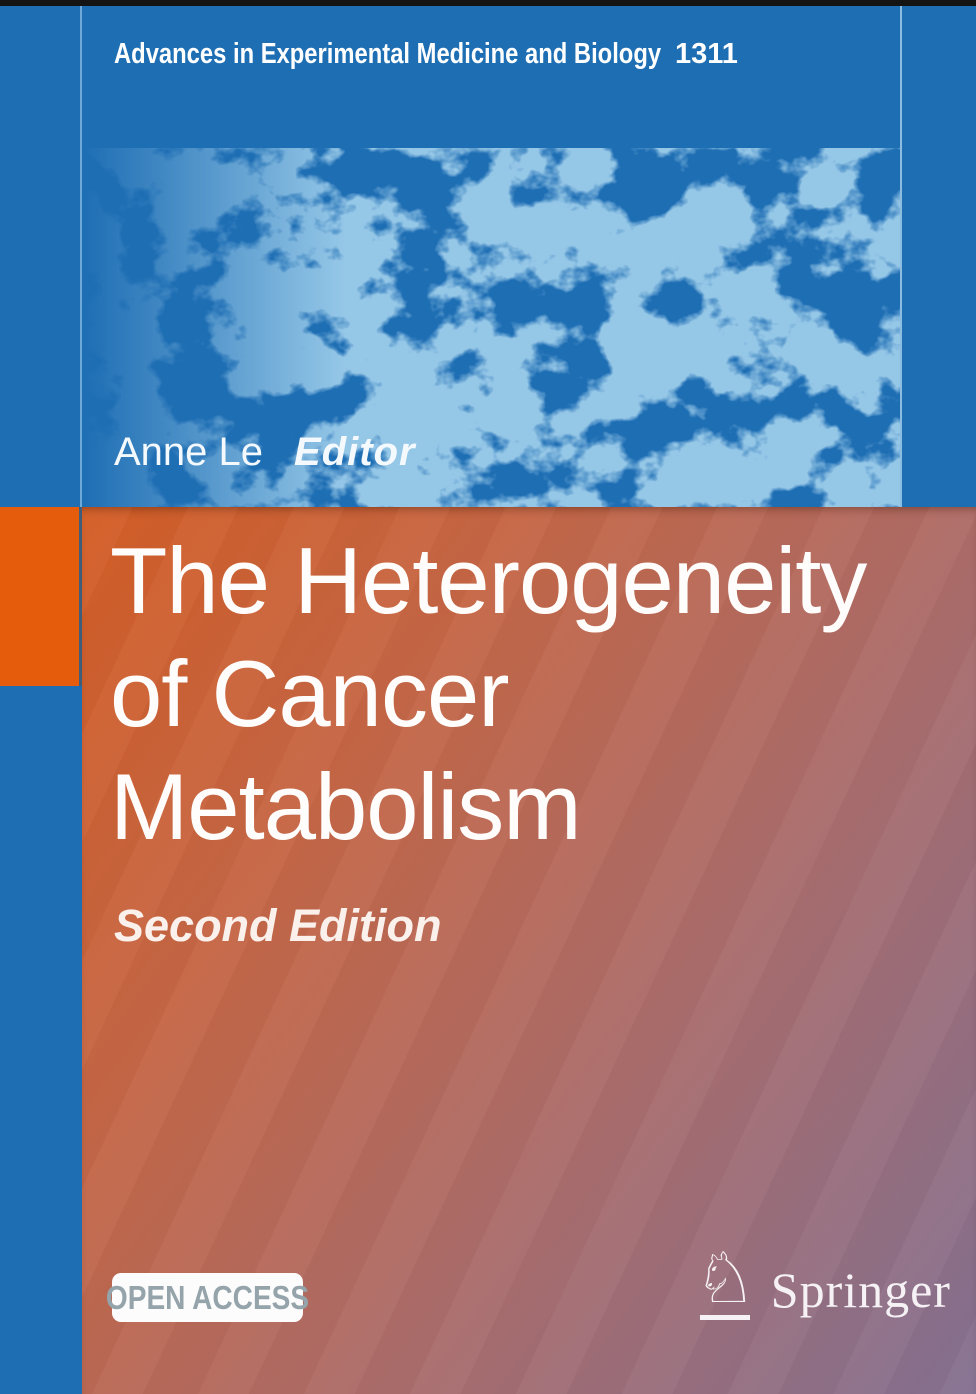  What do you see at coordinates (310, 693) in the screenshot?
I see `book-title-line-2: of Cancer` at bounding box center [310, 693].